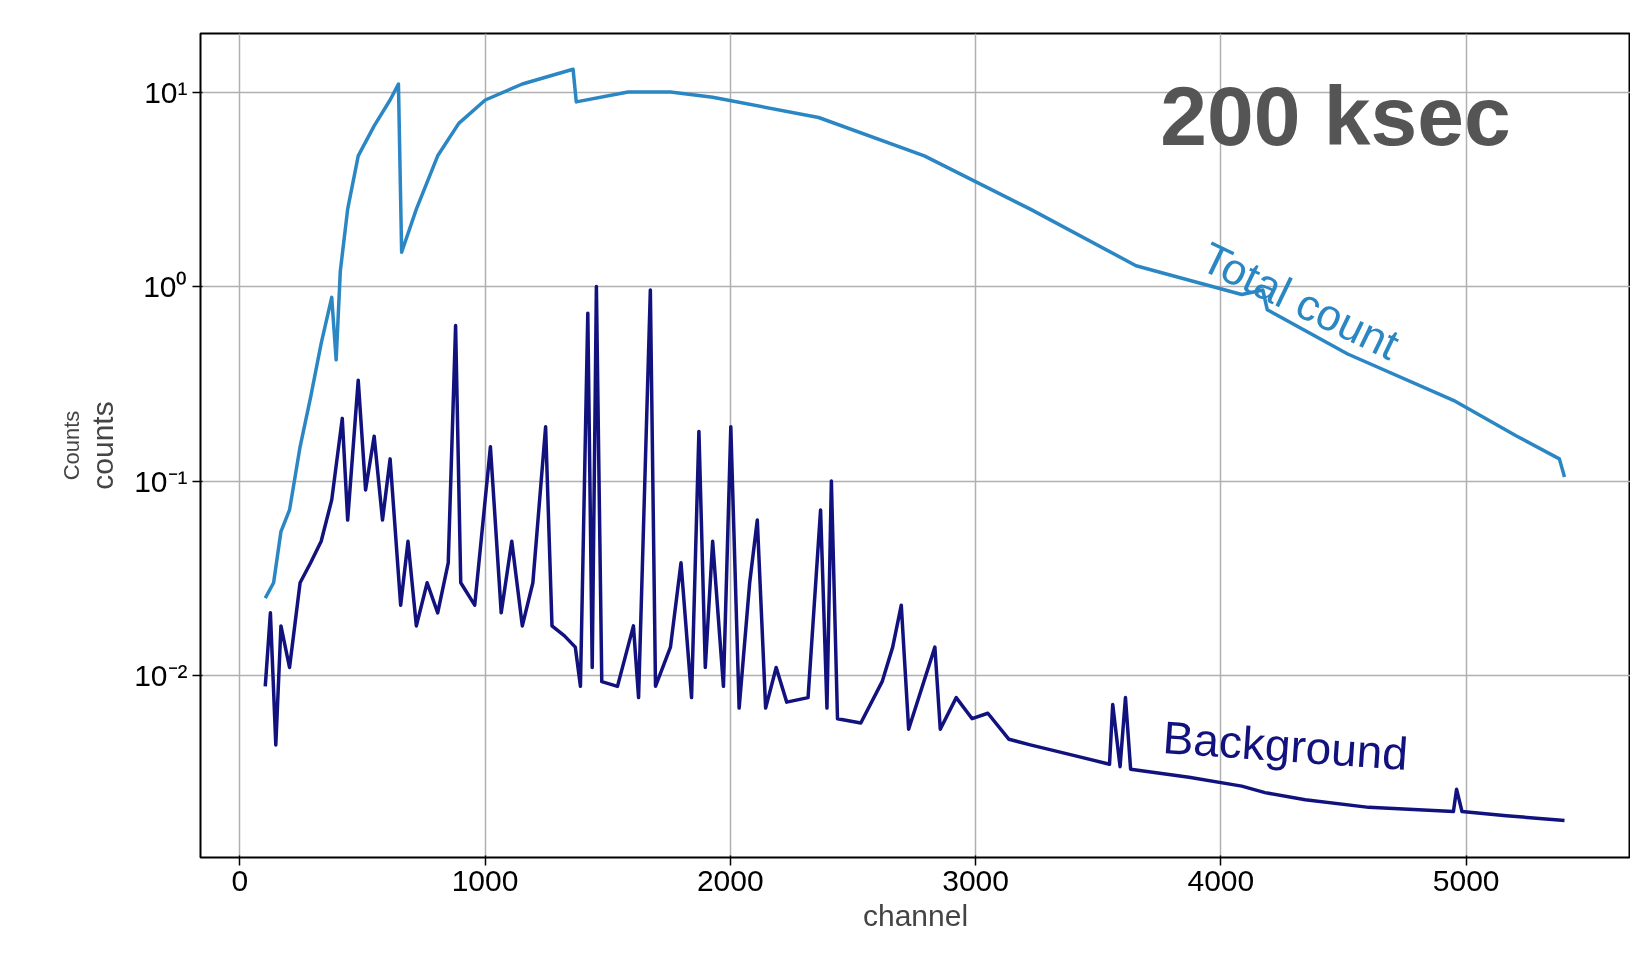  I want to click on series-label: Background, so click(1285, 745).